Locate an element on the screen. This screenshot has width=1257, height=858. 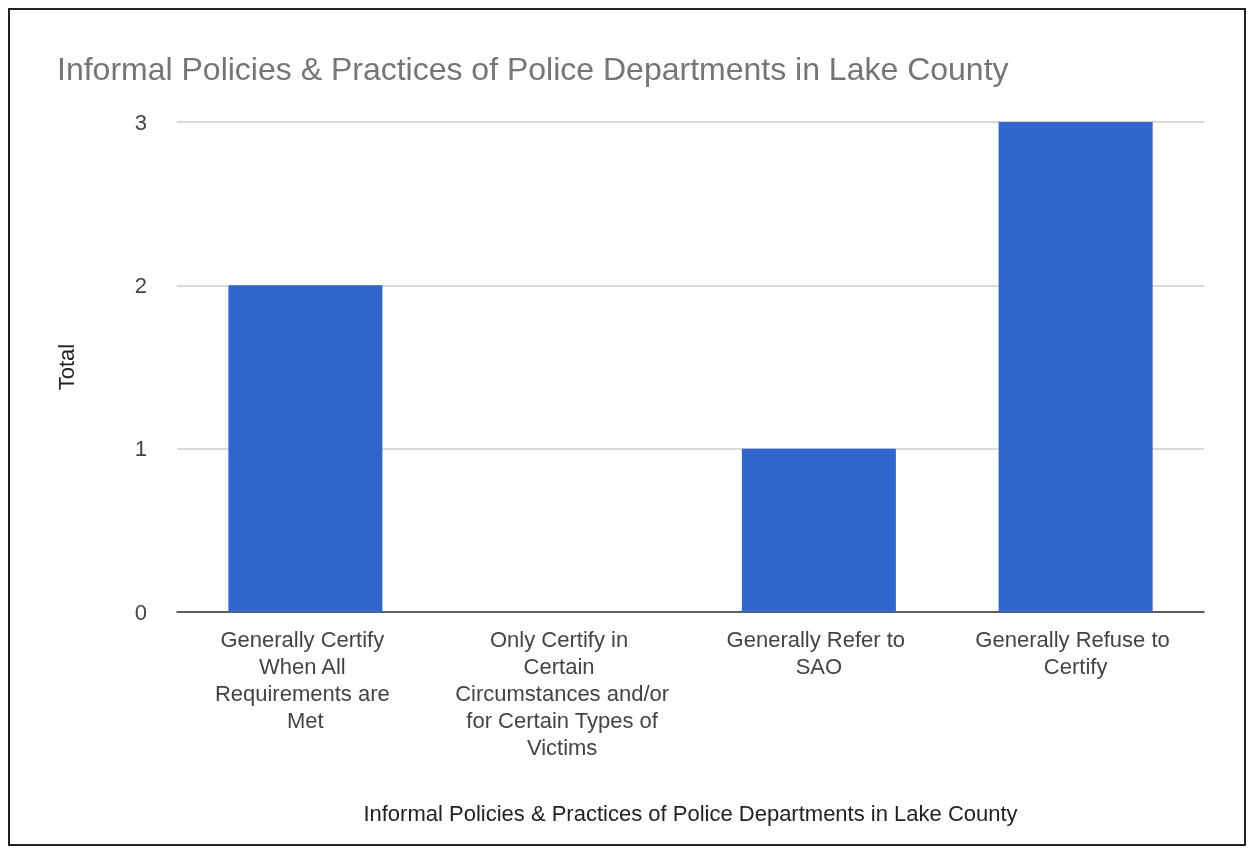
y-tick-label: 1 is located at coordinates (140, 449).